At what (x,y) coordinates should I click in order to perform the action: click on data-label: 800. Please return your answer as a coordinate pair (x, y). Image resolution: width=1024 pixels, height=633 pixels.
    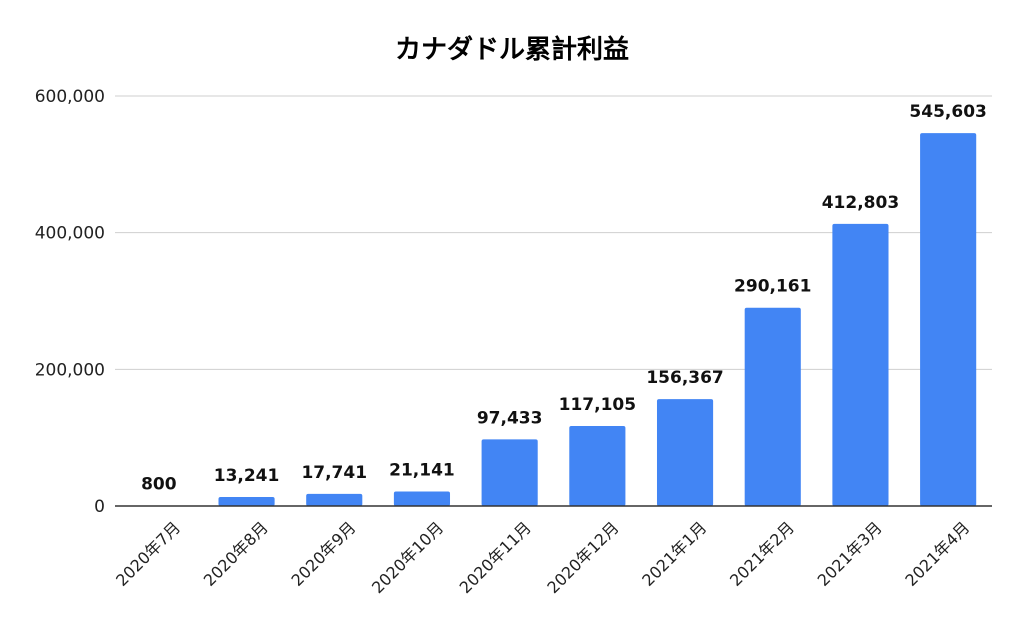
    Looking at the image, I should click on (159, 484).